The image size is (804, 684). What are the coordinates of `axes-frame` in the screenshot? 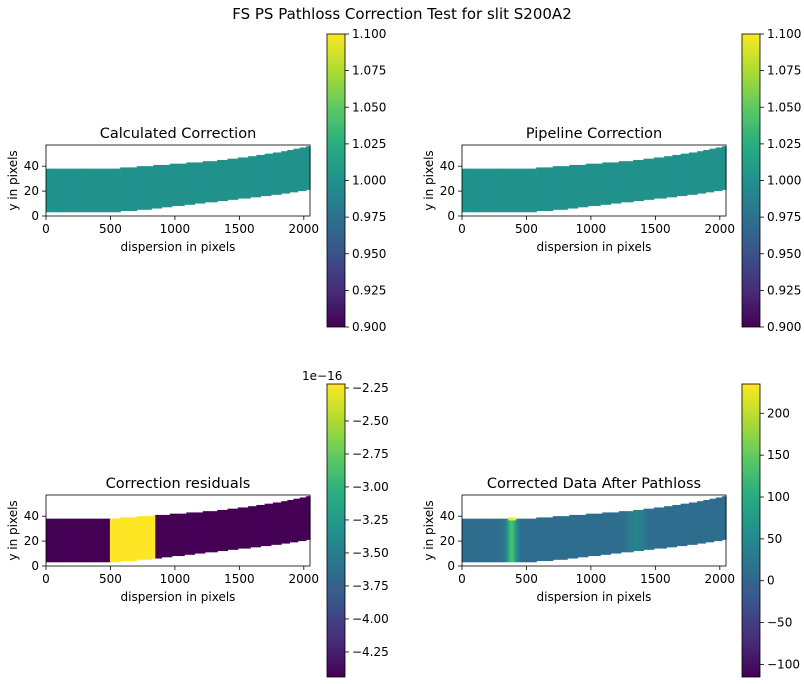 It's located at (178, 530).